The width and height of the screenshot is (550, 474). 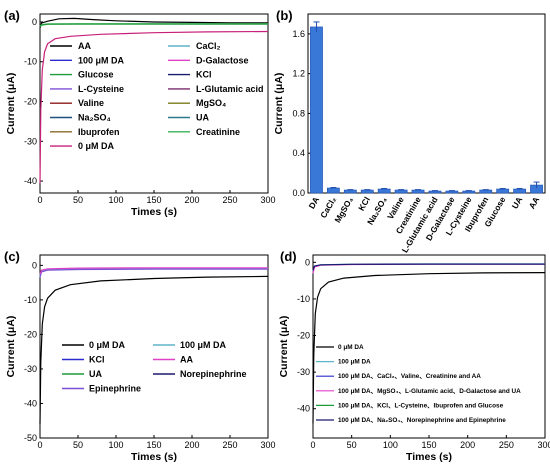 I want to click on legend-label: 100 μM DA、CaCl₂、Valine、Creatinine and AA, so click(x=409, y=376).